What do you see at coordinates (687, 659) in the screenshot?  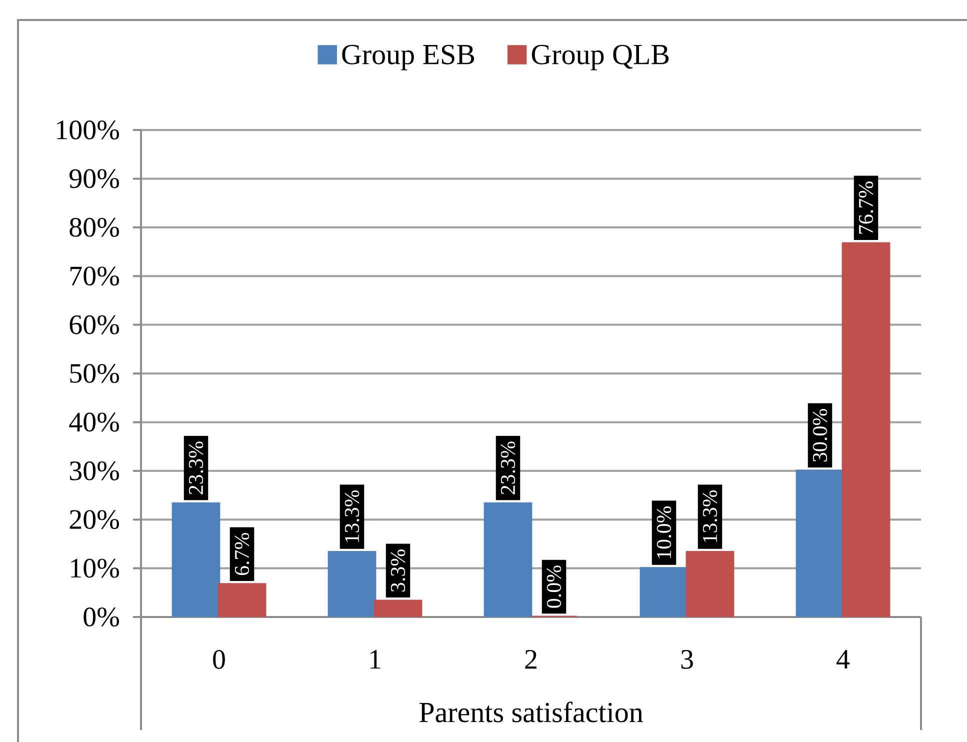 I see `x-tick-label: 3` at bounding box center [687, 659].